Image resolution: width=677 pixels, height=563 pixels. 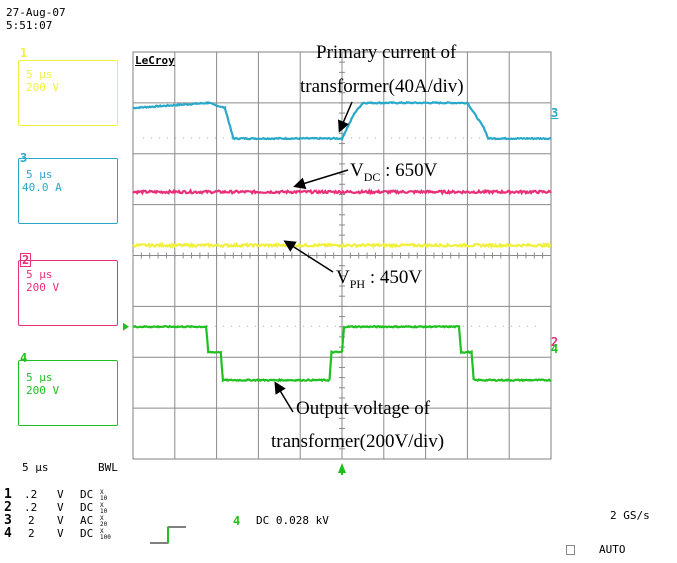 What do you see at coordinates (60, 520) in the screenshot?
I see `row-3-unit: V` at bounding box center [60, 520].